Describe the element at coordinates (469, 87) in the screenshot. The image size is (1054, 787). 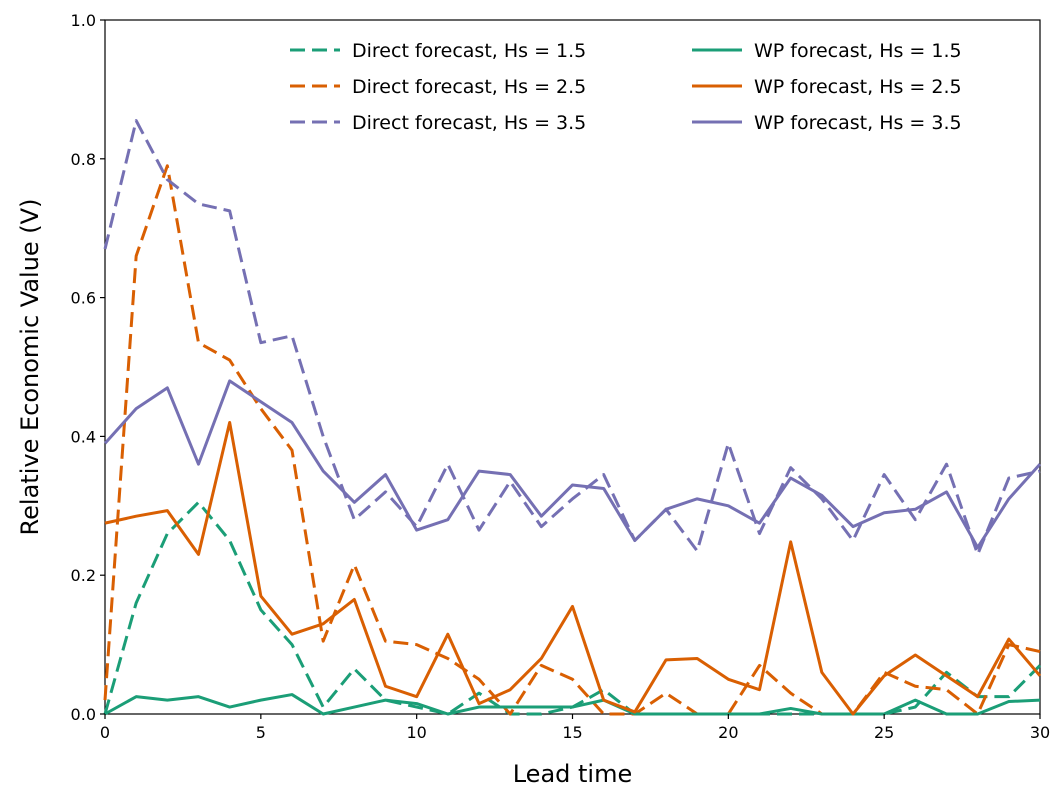
I see `legend-label: Direct forecast, Hs = 2.5` at that location.